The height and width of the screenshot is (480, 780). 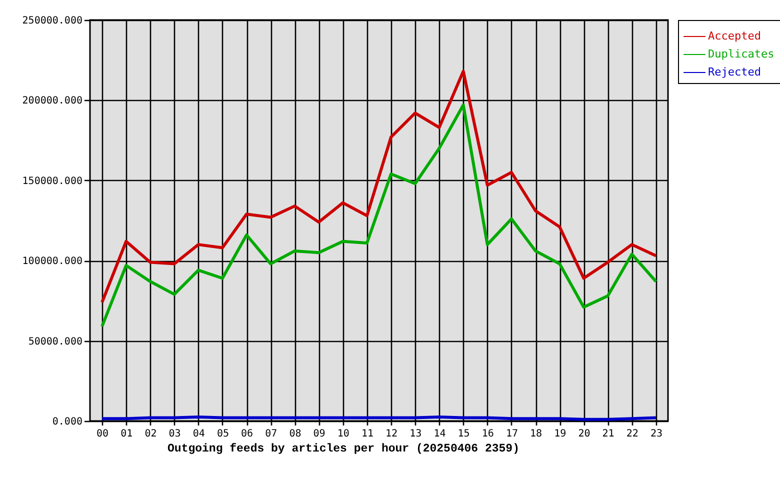 I want to click on y-tick-label: 0.000, so click(x=67, y=422).